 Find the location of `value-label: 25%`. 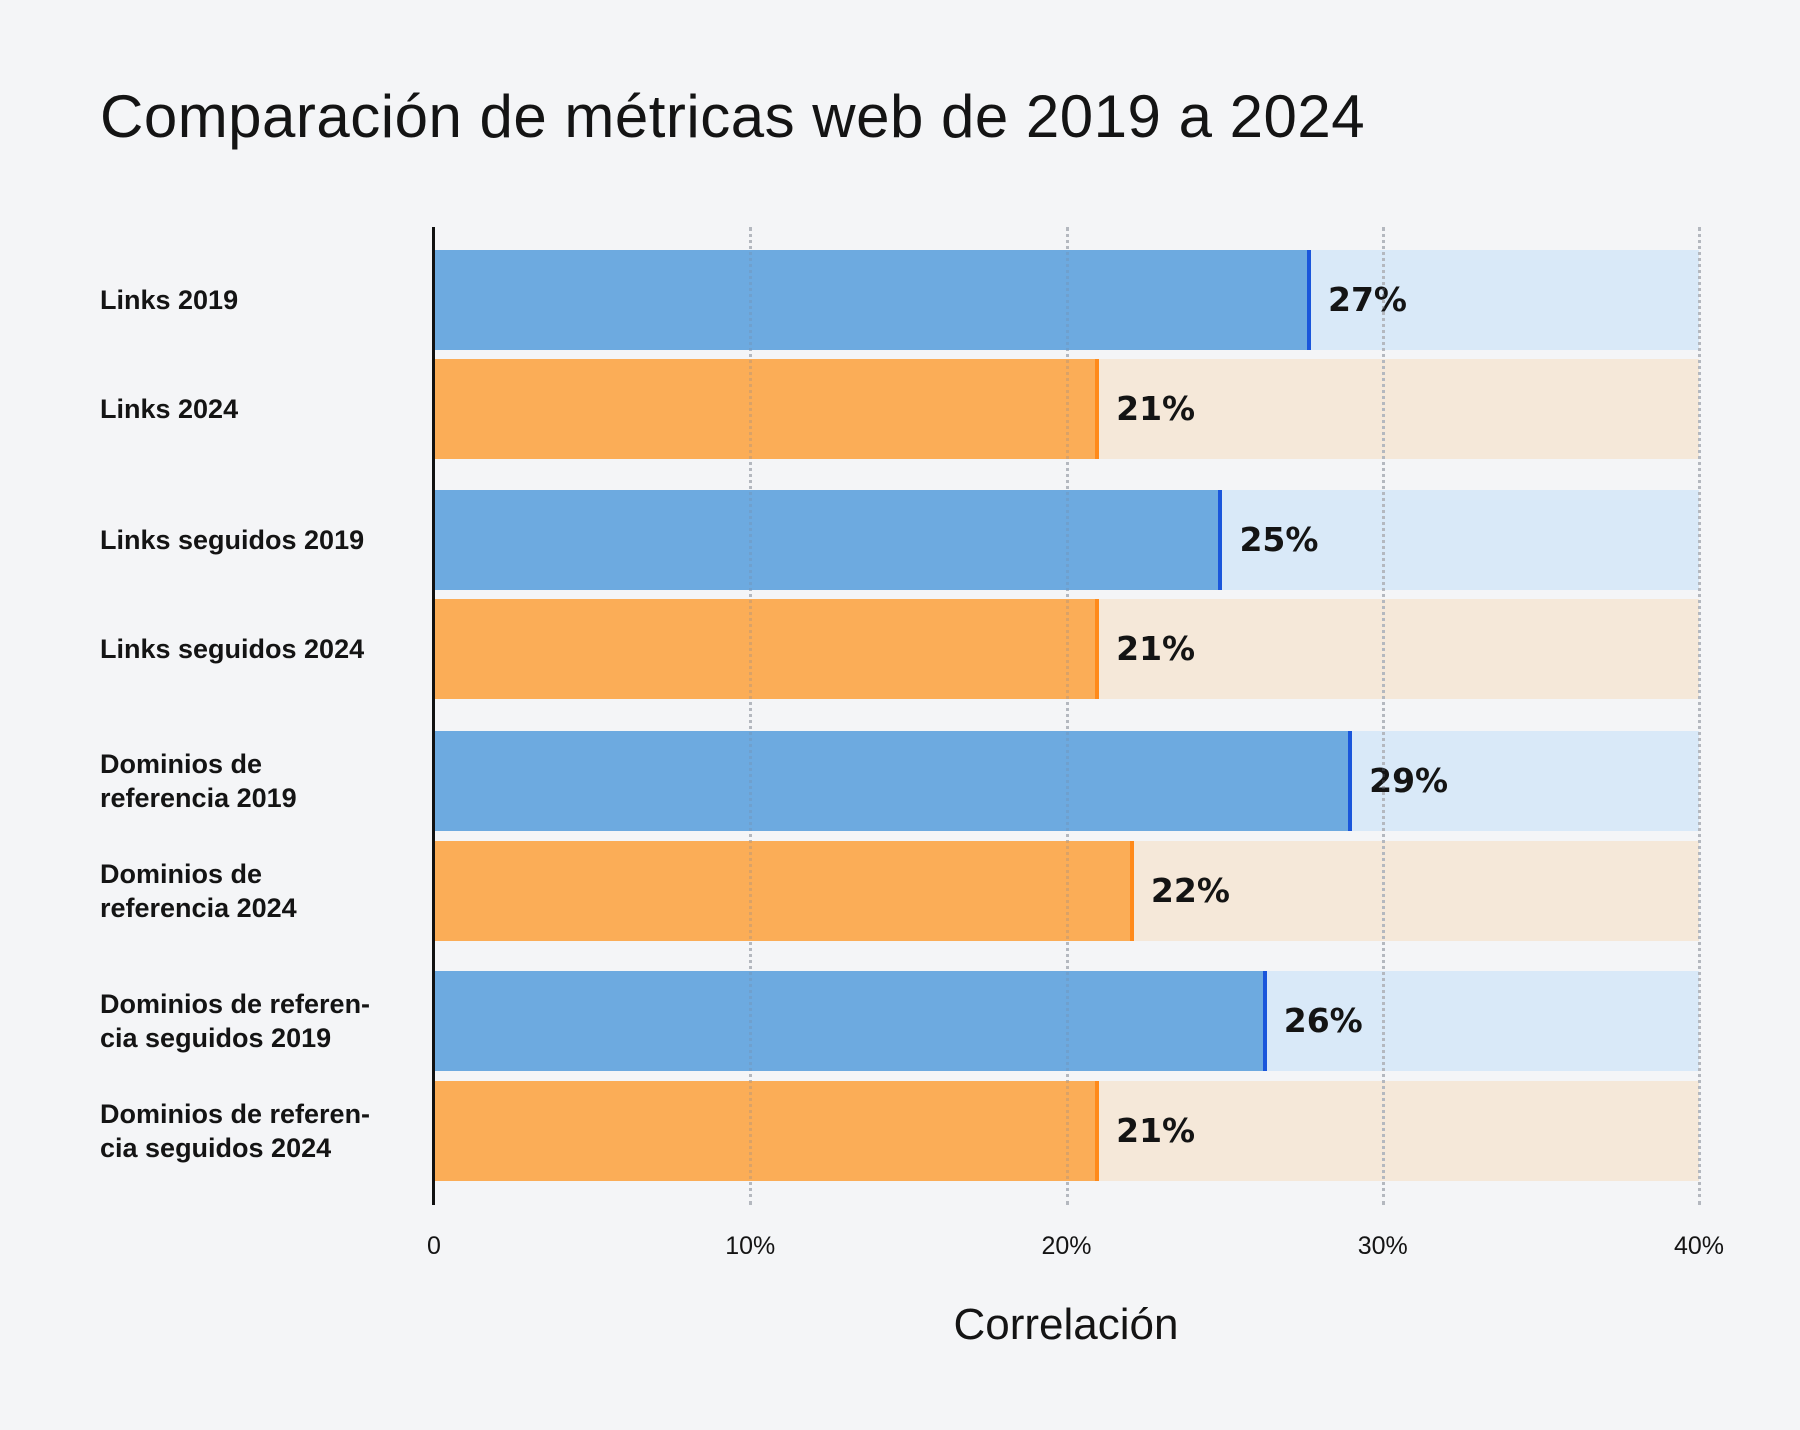

value-label: 25% is located at coordinates (1279, 539).